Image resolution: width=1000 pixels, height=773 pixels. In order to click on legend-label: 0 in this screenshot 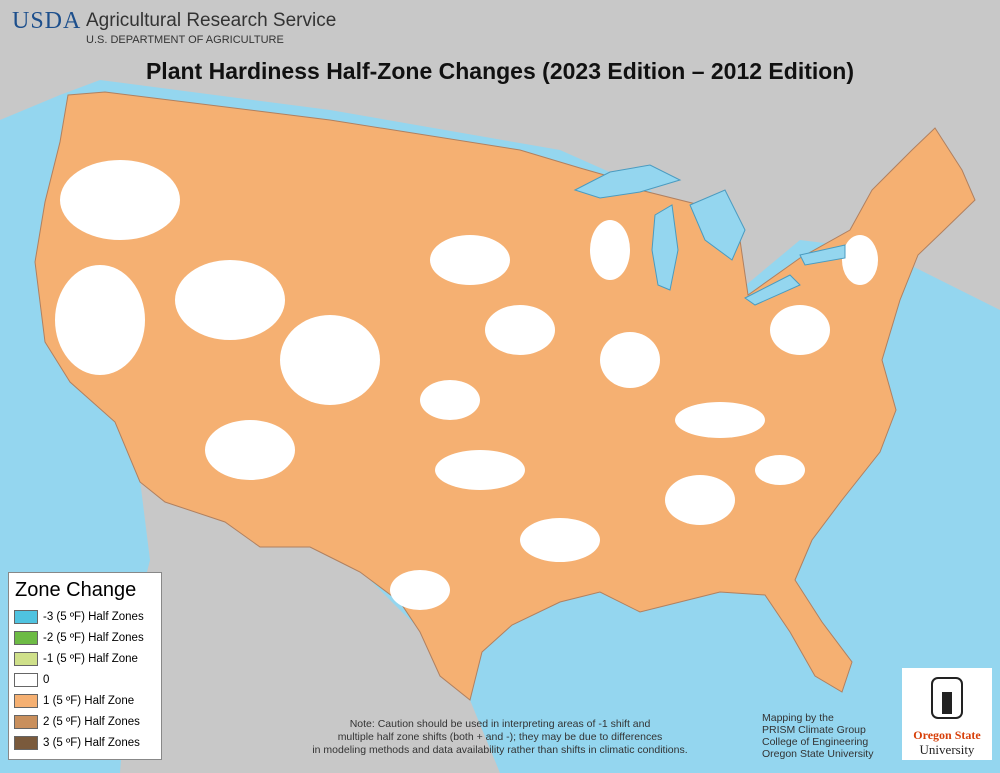, I will do `click(46, 679)`.